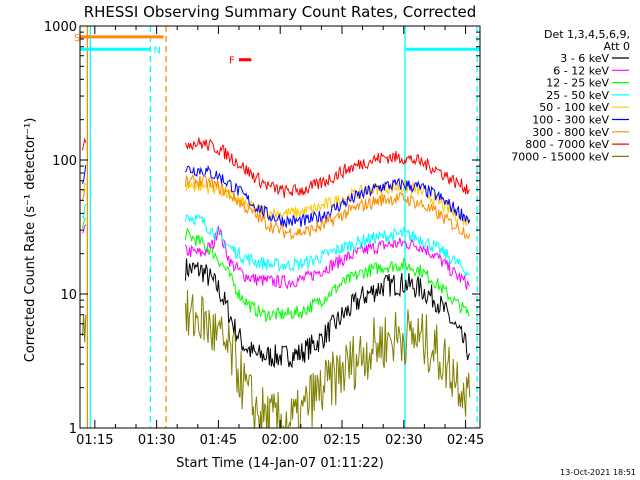 This screenshot has width=640, height=480. What do you see at coordinates (587, 34) in the screenshot?
I see `legend-header-0: Det 1,3,4,5,6,9,` at bounding box center [587, 34].